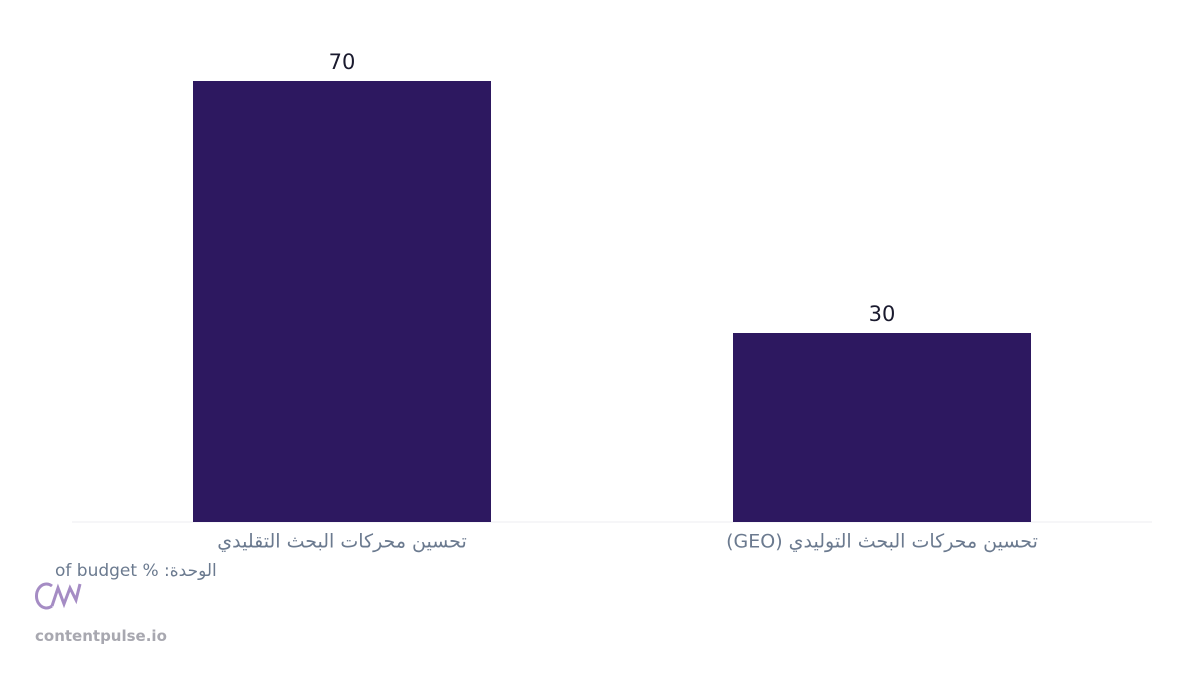  What do you see at coordinates (136, 571) in the screenshot?
I see `unit-note: الوحدة: % of budget` at bounding box center [136, 571].